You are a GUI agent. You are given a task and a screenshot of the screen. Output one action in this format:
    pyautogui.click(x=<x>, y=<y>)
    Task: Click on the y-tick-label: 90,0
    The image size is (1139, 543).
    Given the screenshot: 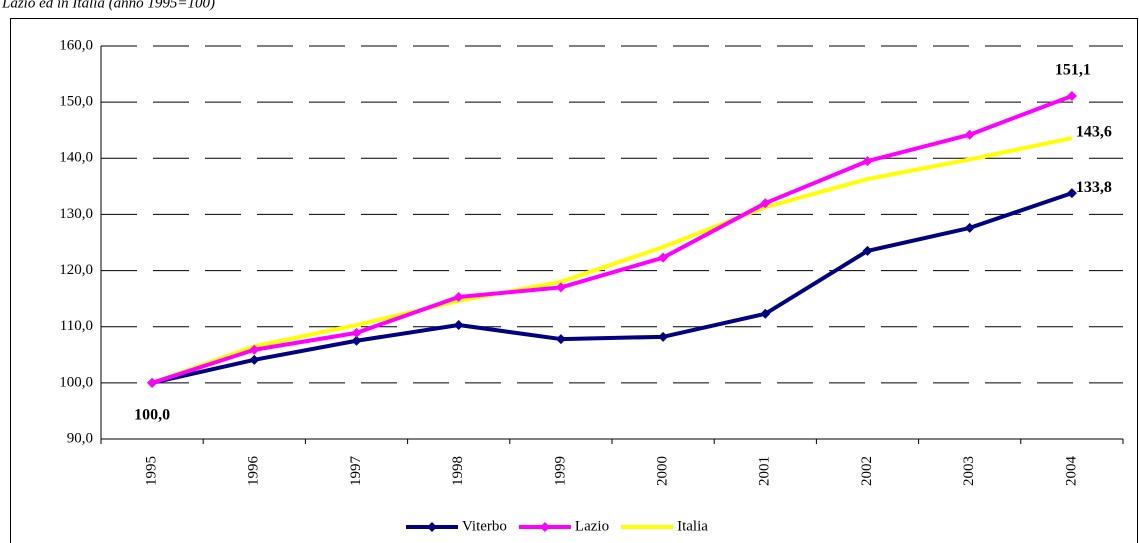 What is the action you would take?
    pyautogui.click(x=80, y=438)
    